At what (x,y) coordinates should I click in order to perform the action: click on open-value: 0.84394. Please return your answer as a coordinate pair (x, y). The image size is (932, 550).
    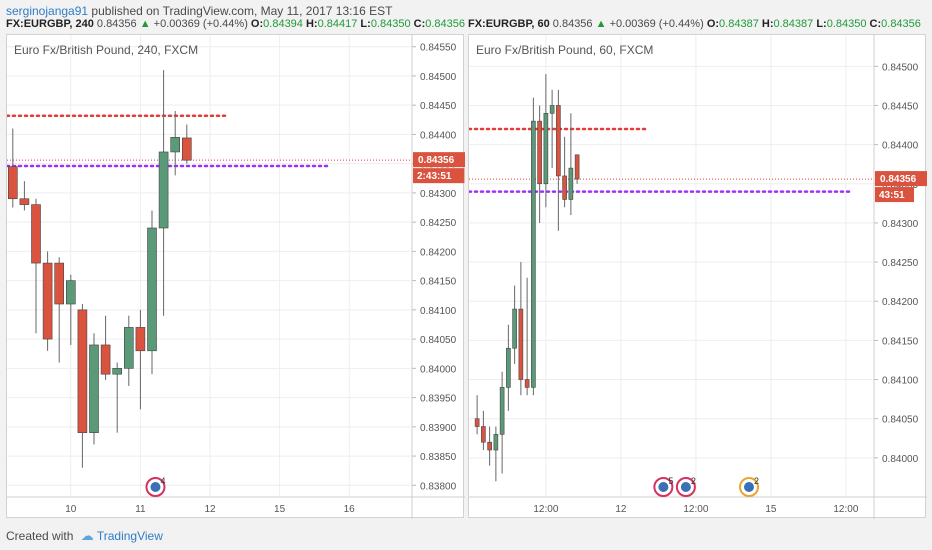
    Looking at the image, I should click on (283, 24).